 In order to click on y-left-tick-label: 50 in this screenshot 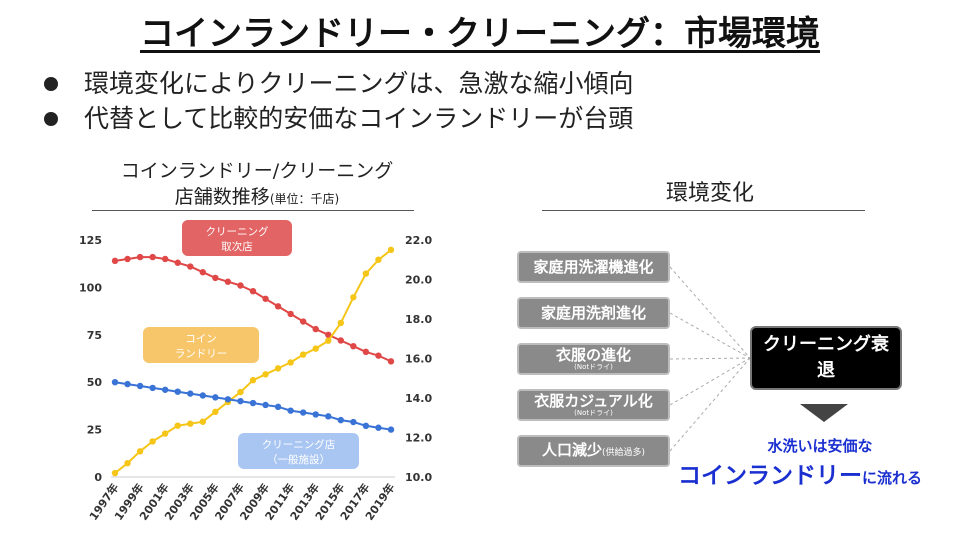, I will do `click(95, 382)`.